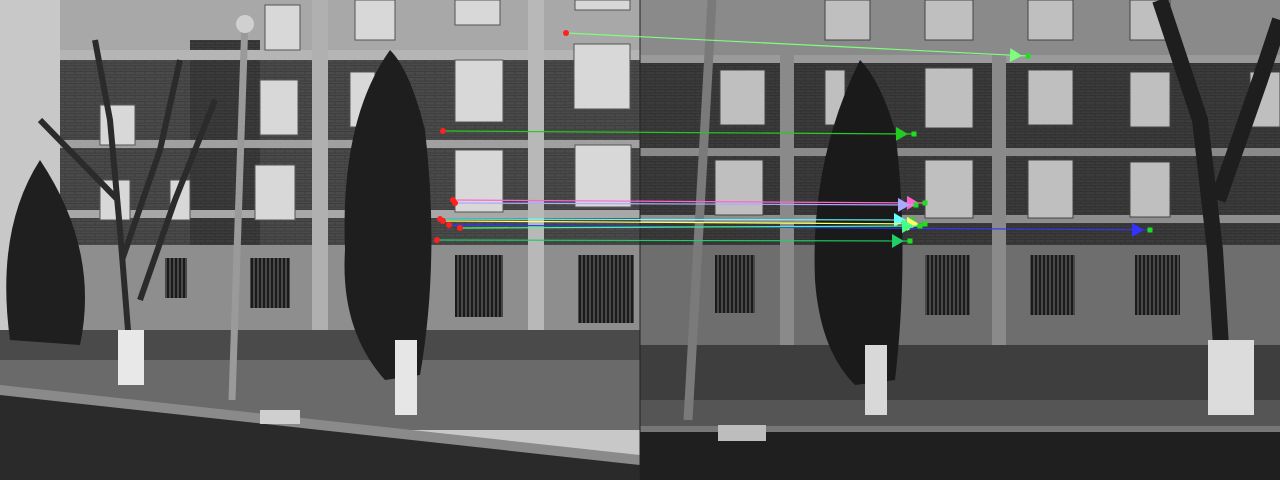 The height and width of the screenshot is (480, 1280). I want to click on lamp-post-right, so click(700, 210).